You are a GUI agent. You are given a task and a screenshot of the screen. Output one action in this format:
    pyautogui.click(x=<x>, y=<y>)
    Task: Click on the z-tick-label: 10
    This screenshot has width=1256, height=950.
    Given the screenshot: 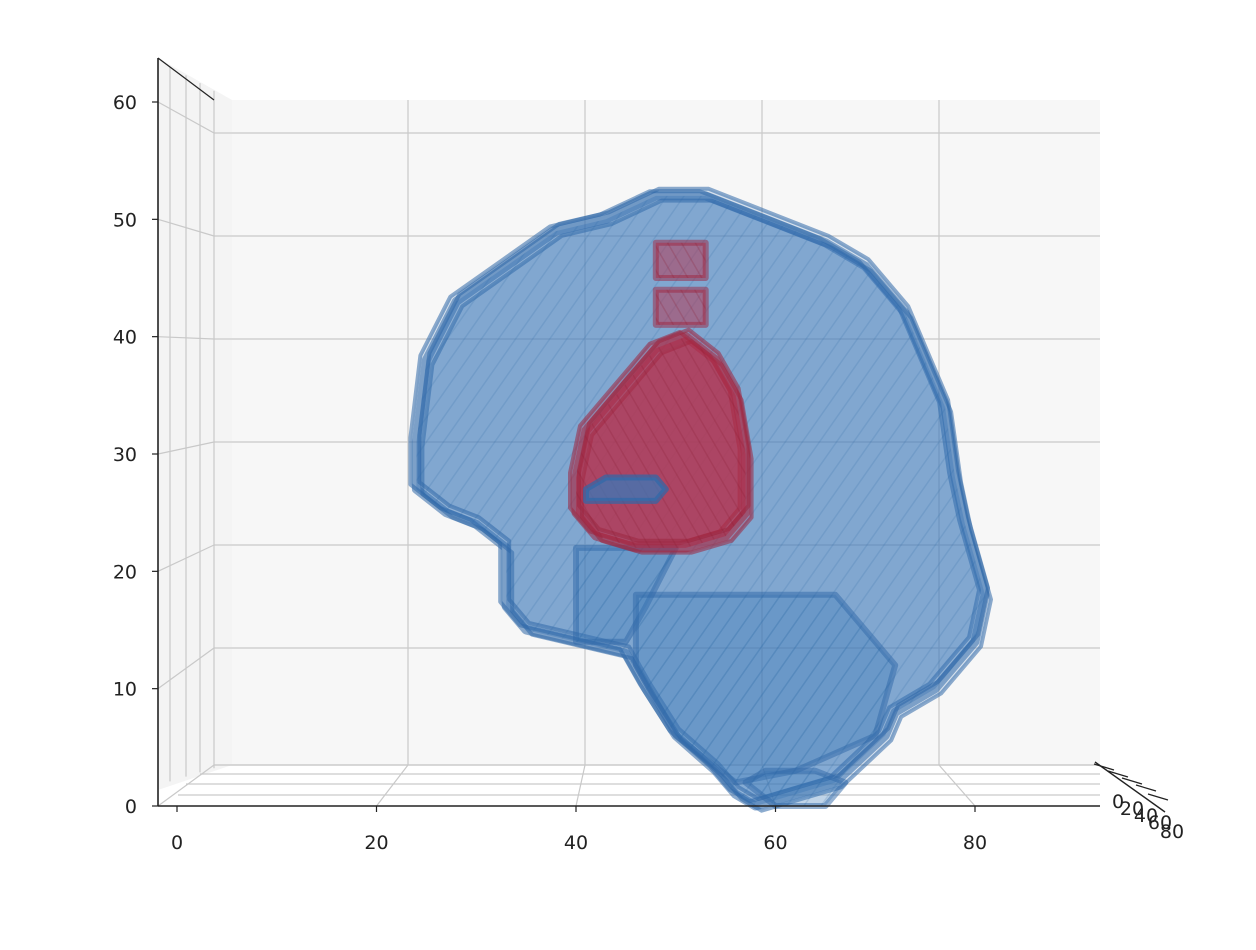 What is the action you would take?
    pyautogui.click(x=125, y=690)
    